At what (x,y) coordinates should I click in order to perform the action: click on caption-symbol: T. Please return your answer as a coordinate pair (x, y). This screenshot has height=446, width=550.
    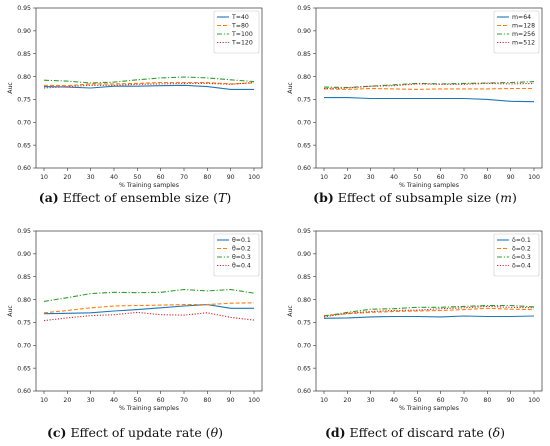
    Looking at the image, I should click on (222, 197).